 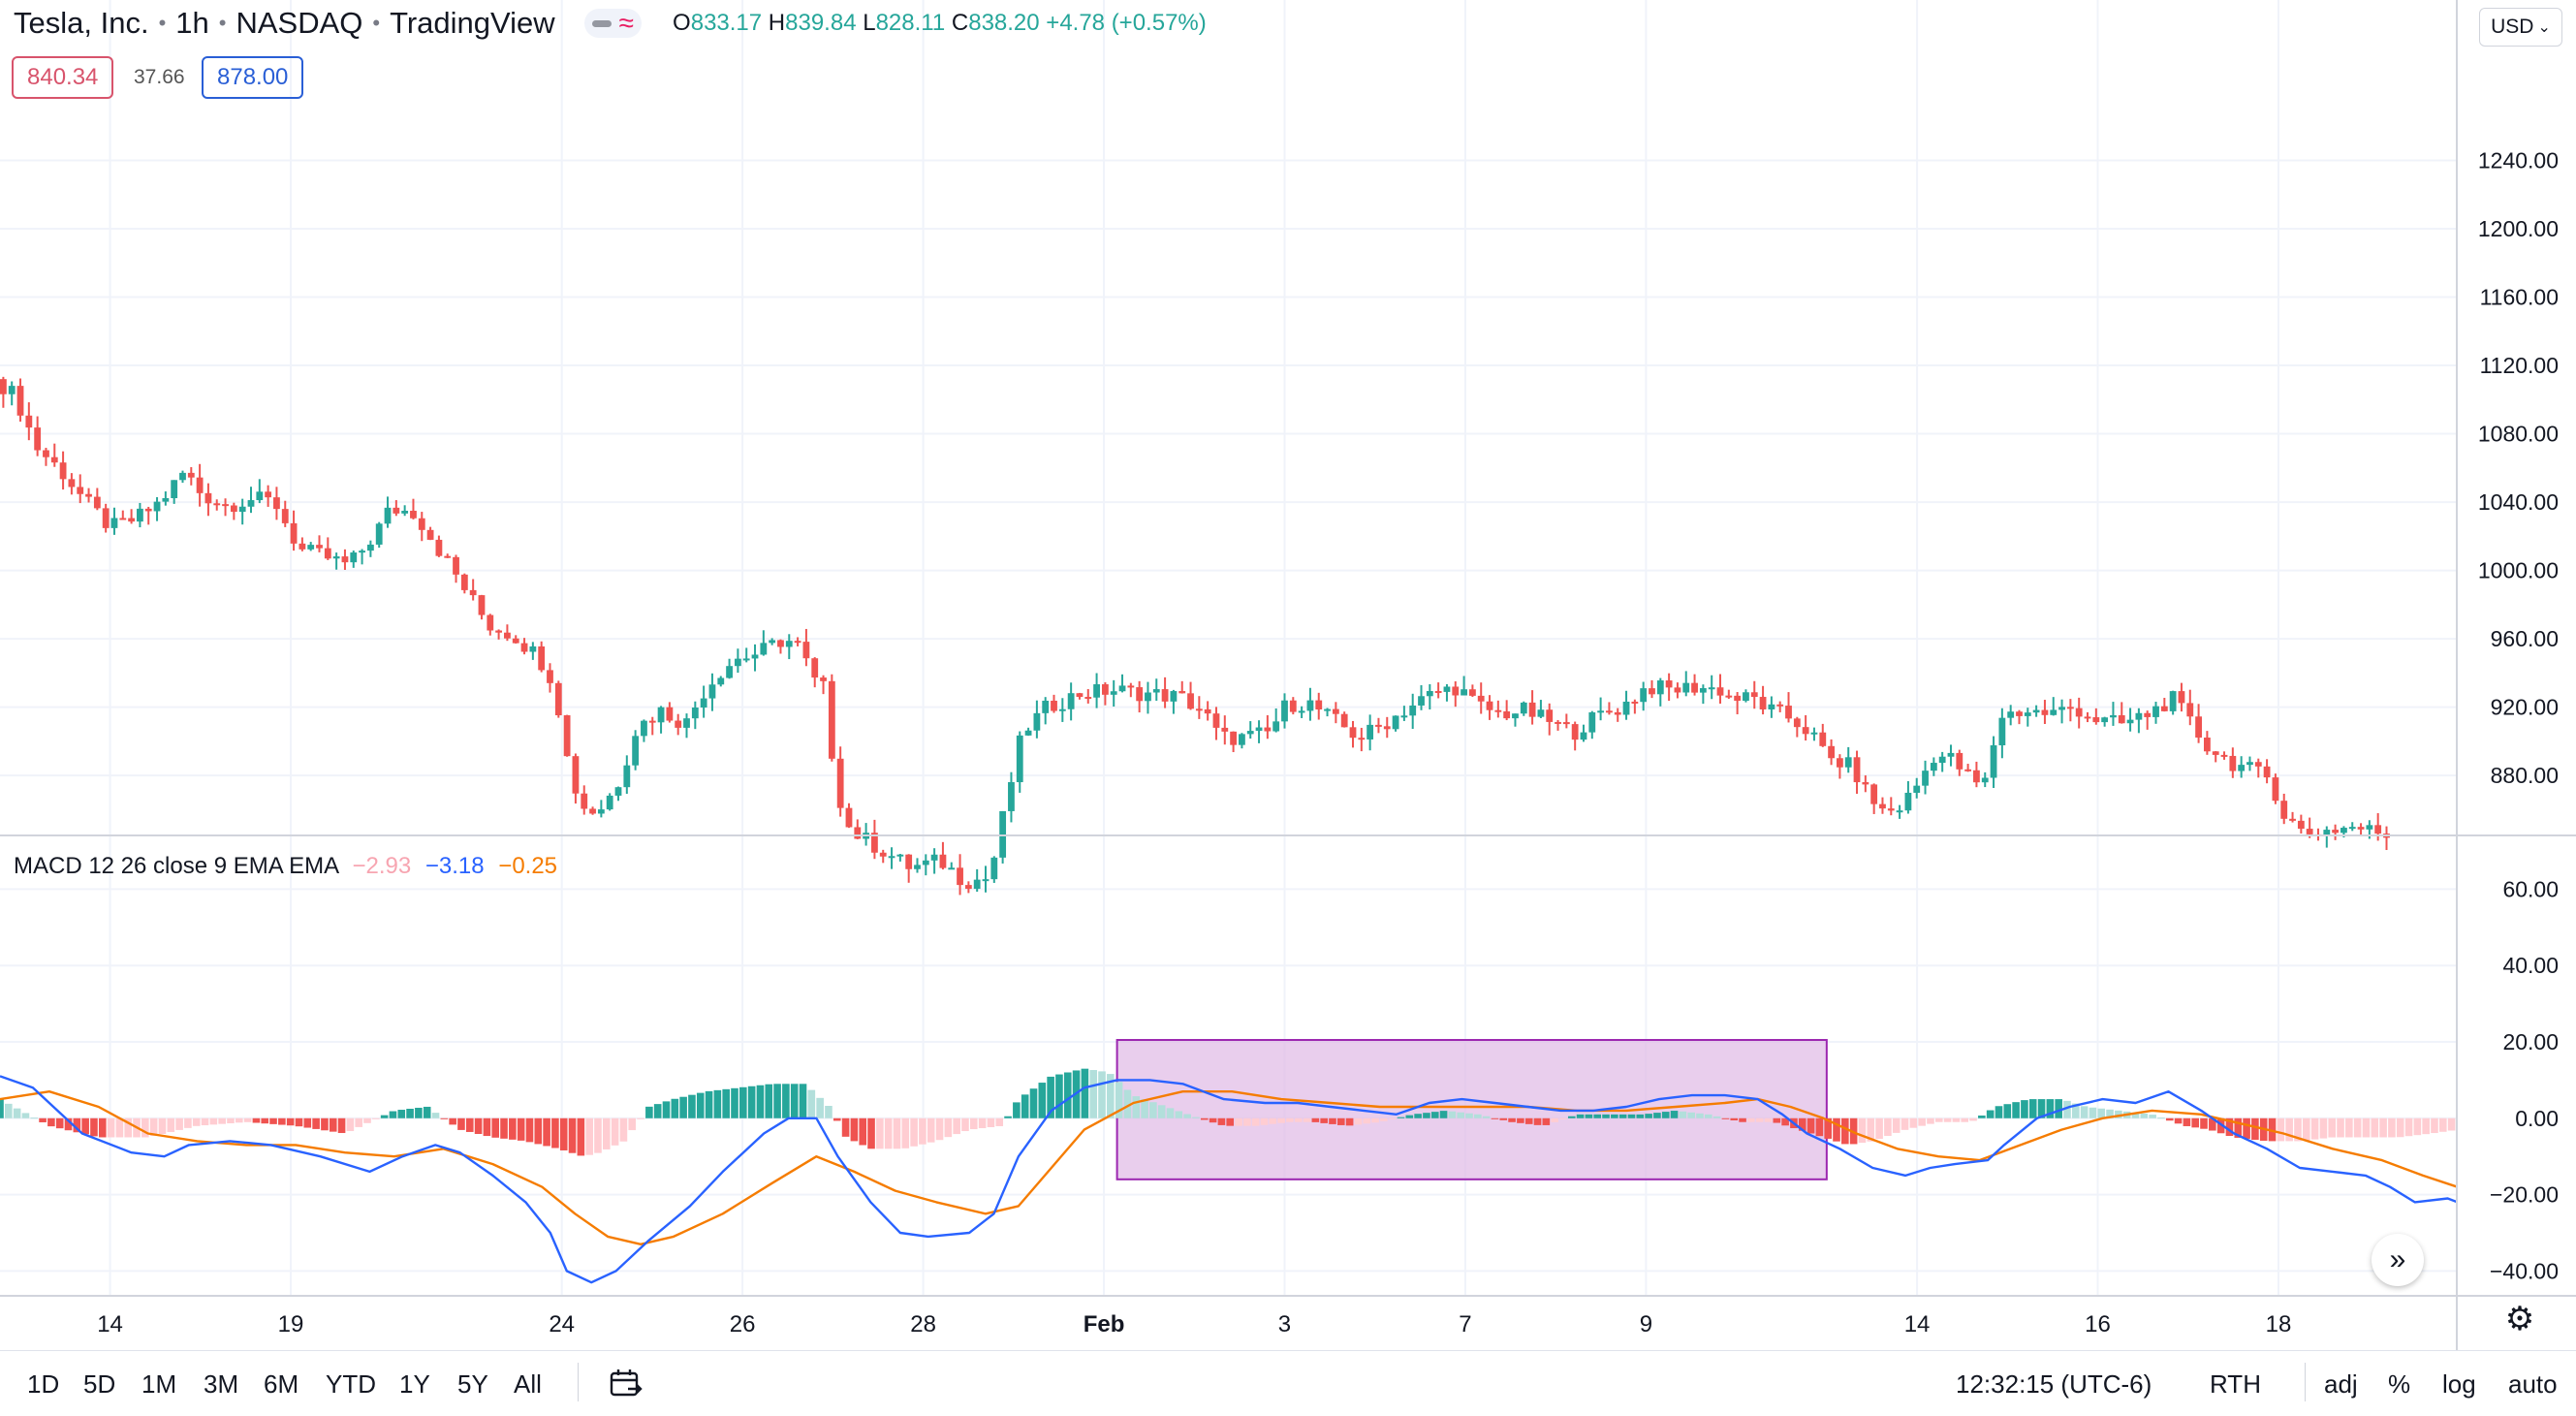 I want to click on price-tick-label: 1040.00, so click(x=2518, y=502).